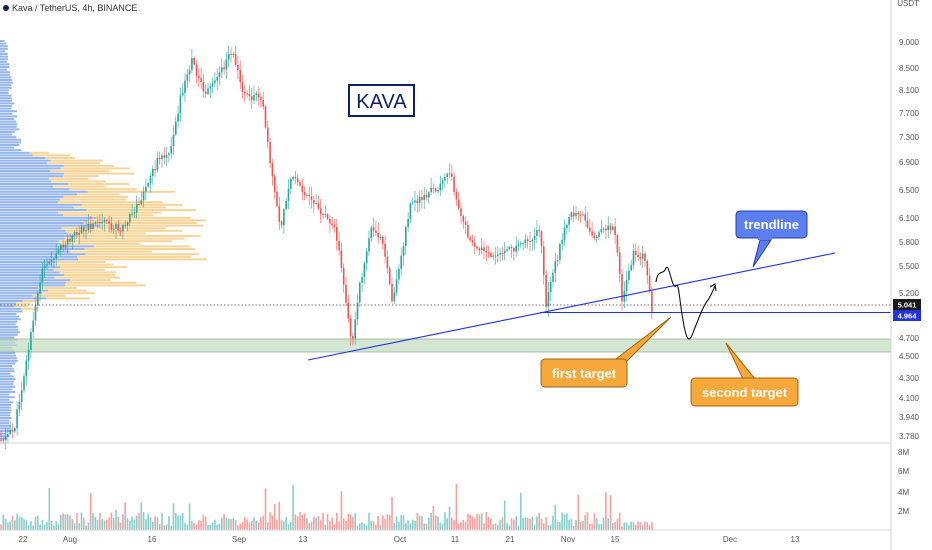 Image resolution: width=932 pixels, height=550 pixels. Describe the element at coordinates (795, 539) in the screenshot. I see `time-tick-label: 13` at that location.